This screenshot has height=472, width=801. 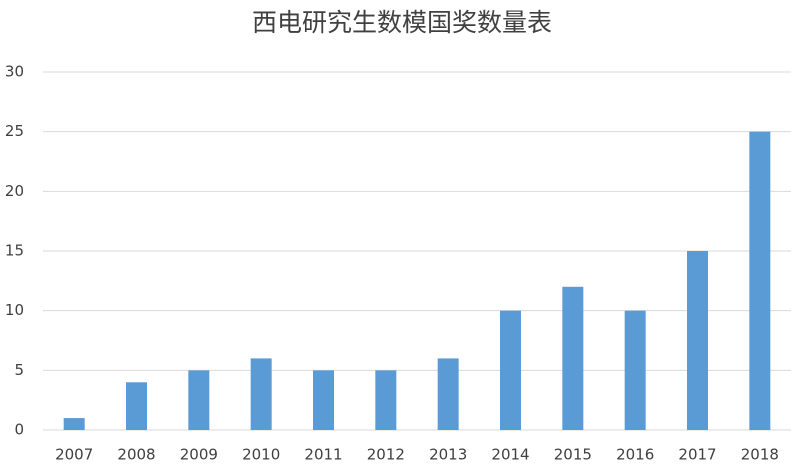 What do you see at coordinates (74, 455) in the screenshot?
I see `x-tick-label: 2007` at bounding box center [74, 455].